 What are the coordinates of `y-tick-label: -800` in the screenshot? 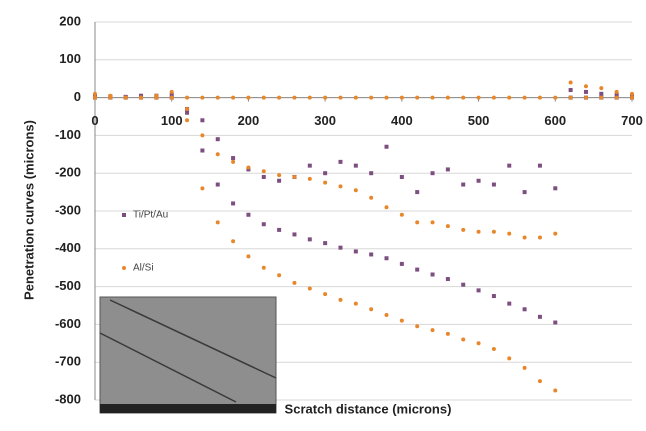 It's located at (68, 398).